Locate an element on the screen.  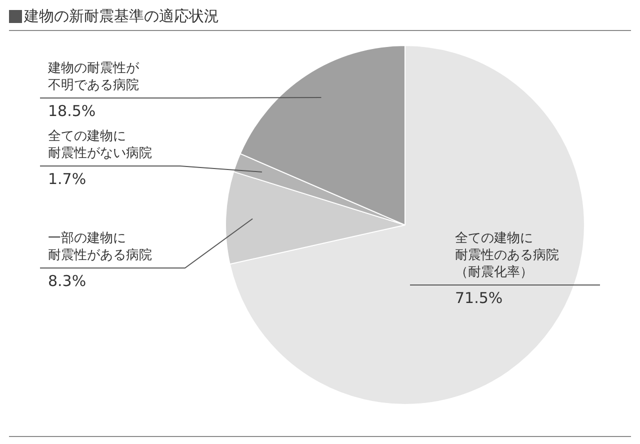
data-label: 8.3% is located at coordinates (68, 281).